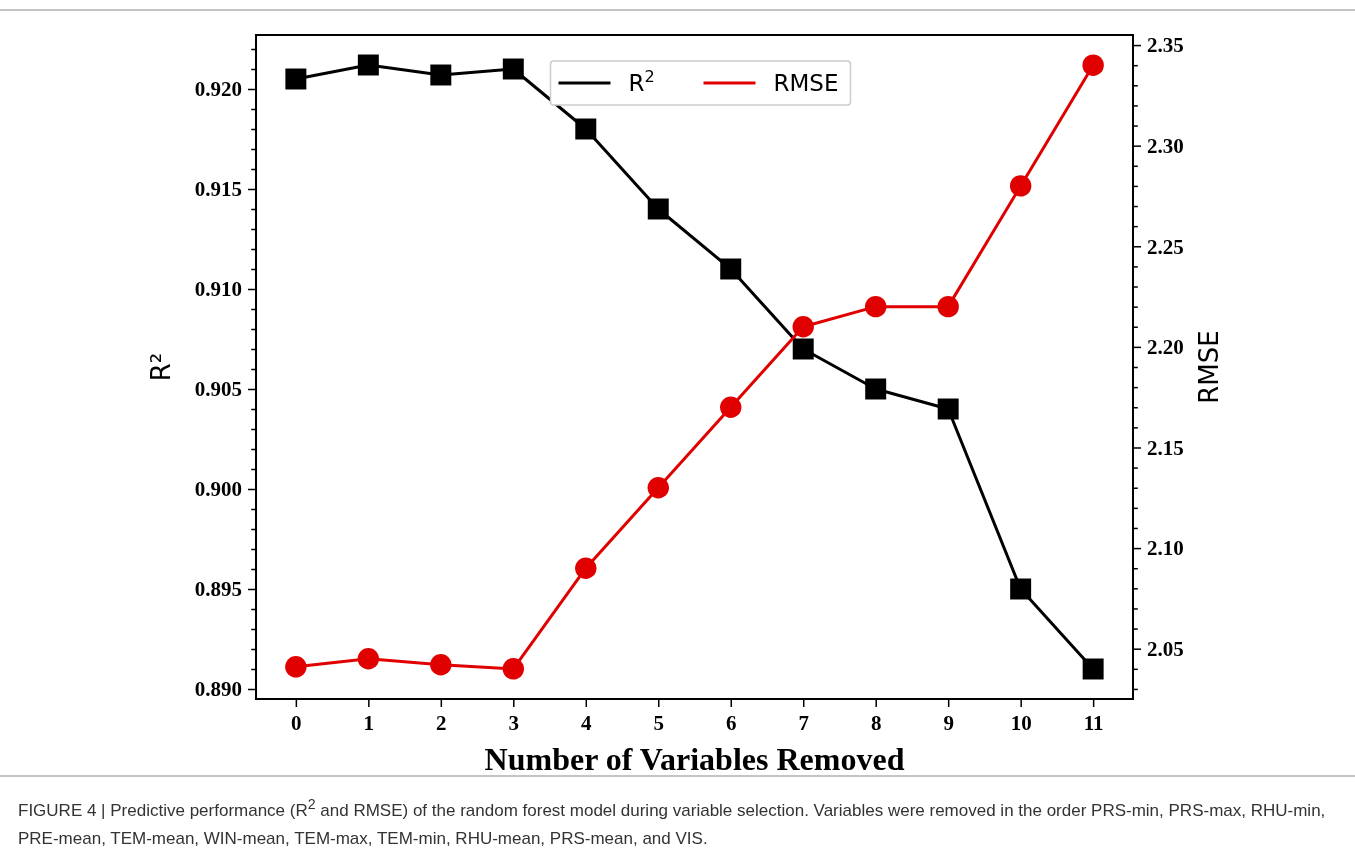  Describe the element at coordinates (1165, 447) in the screenshot. I see `y2-tick-label: 2.15` at that location.